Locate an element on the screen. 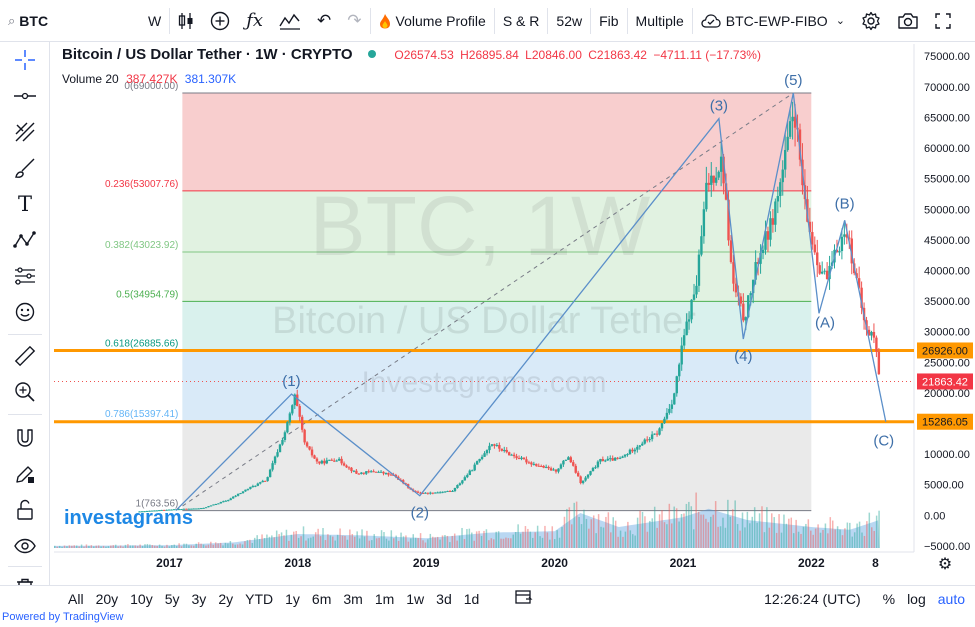 The height and width of the screenshot is (627, 975). sr-button: S & R is located at coordinates (521, 20).